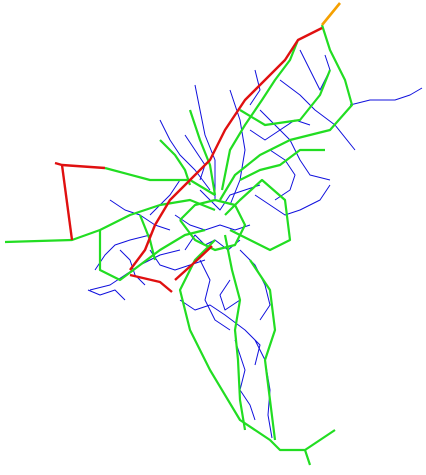 This screenshot has width=426, height=475. I want to click on highway-link, so click(331, 14).